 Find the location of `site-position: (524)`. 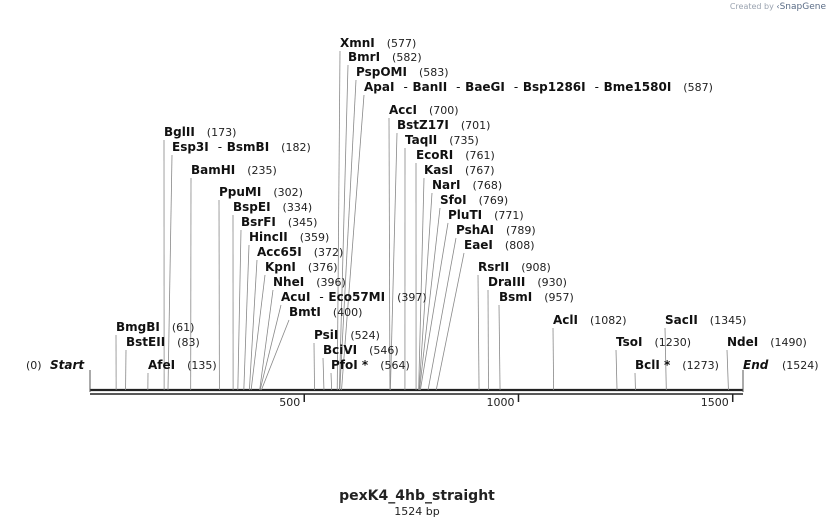

site-position: (524) is located at coordinates (365, 335).